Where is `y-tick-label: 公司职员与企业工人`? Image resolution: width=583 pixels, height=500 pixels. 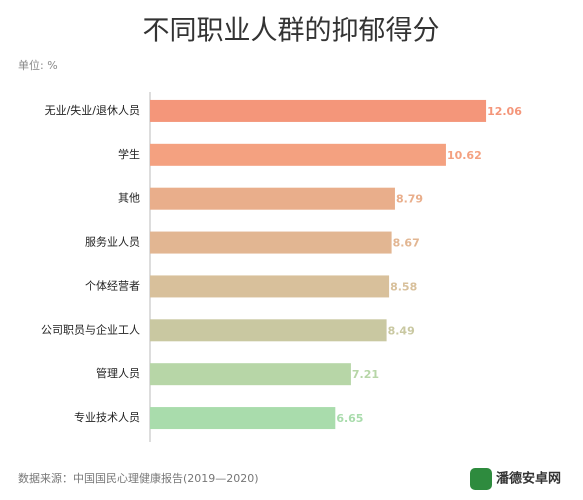
y-tick-label: 公司职员与企业工人 is located at coordinates (90, 329).